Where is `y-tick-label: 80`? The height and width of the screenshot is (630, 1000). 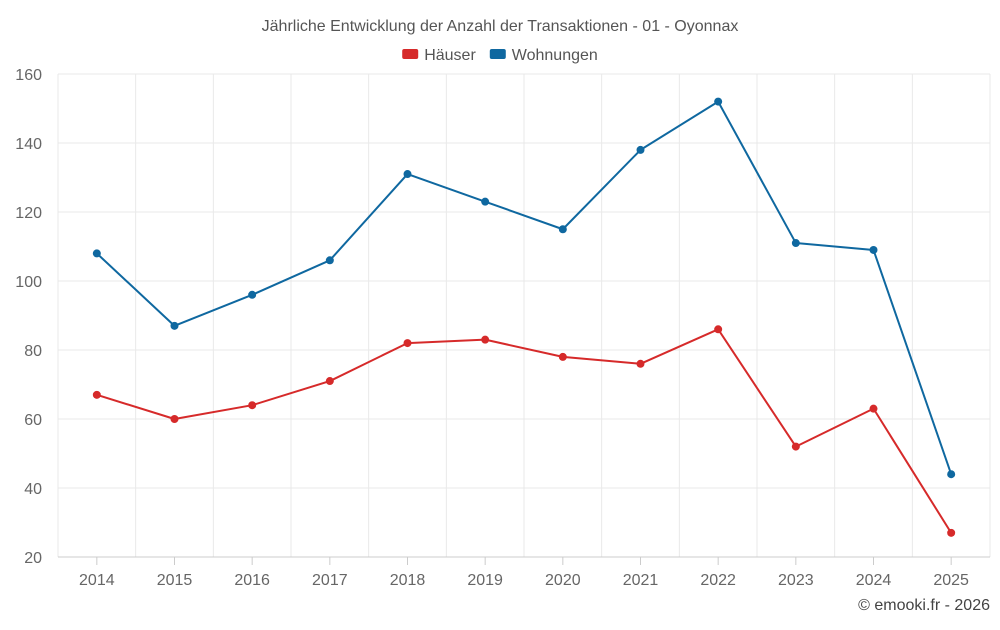 y-tick-label: 80 is located at coordinates (33, 351).